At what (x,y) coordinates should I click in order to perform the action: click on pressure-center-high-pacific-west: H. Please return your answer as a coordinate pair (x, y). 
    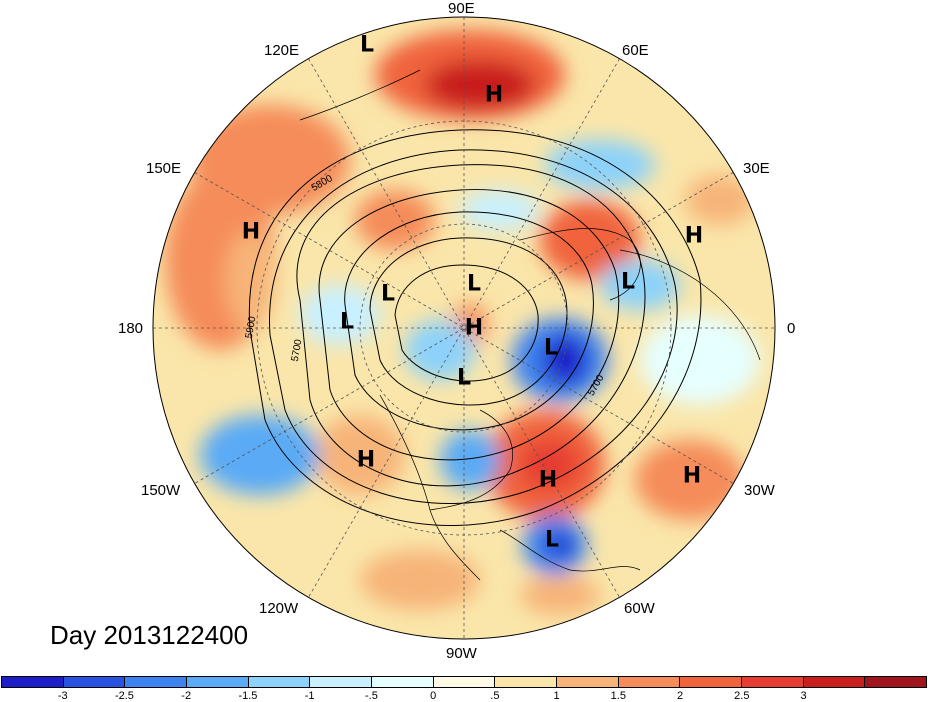
    Looking at the image, I should click on (251, 232).